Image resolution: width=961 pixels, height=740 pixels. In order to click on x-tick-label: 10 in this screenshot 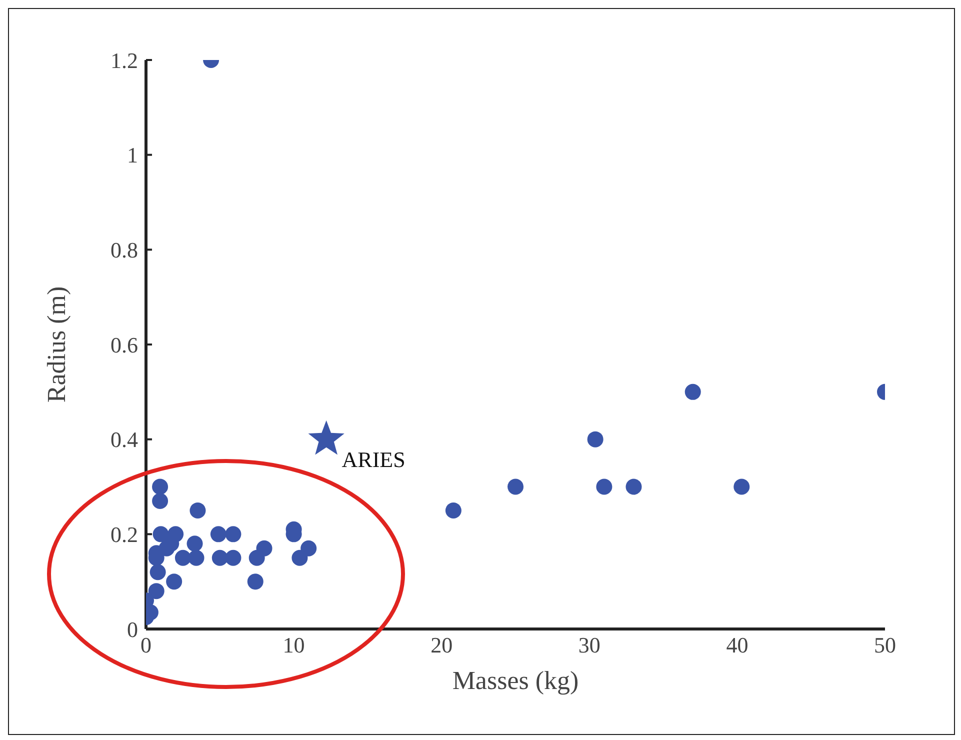, I will do `click(293, 645)`.